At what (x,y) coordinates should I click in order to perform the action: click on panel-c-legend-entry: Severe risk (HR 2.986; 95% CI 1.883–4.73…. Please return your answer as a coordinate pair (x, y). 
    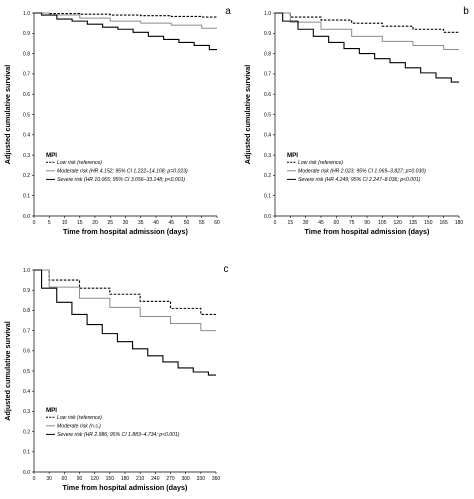
    Looking at the image, I should click on (118, 435).